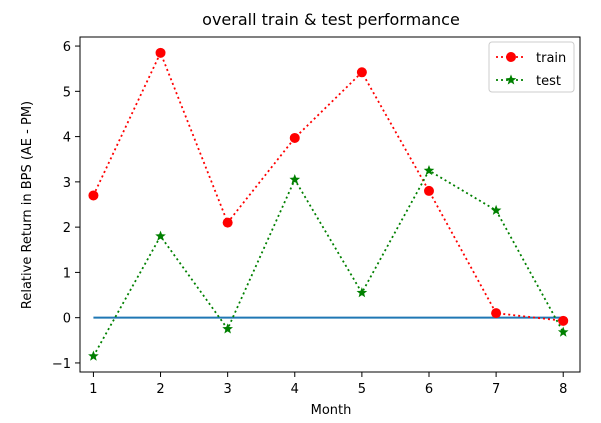 The width and height of the screenshot is (601, 423). I want to click on legend: train test, so click(531, 67).